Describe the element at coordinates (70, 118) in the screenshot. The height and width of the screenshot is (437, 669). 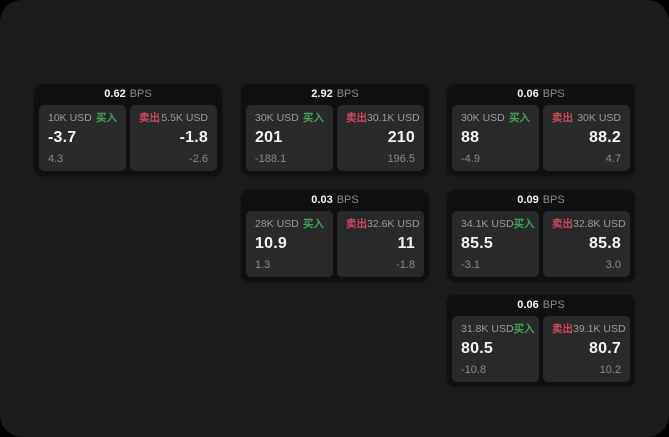
I see `buy-amount: 10K USD` at that location.